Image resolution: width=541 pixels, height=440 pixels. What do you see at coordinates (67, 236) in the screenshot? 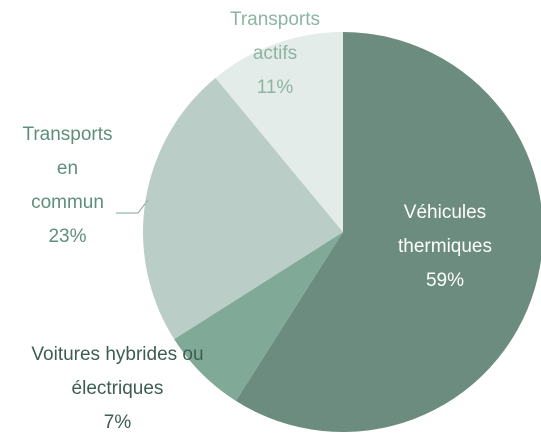
I see `value-label: 23%` at bounding box center [67, 236].